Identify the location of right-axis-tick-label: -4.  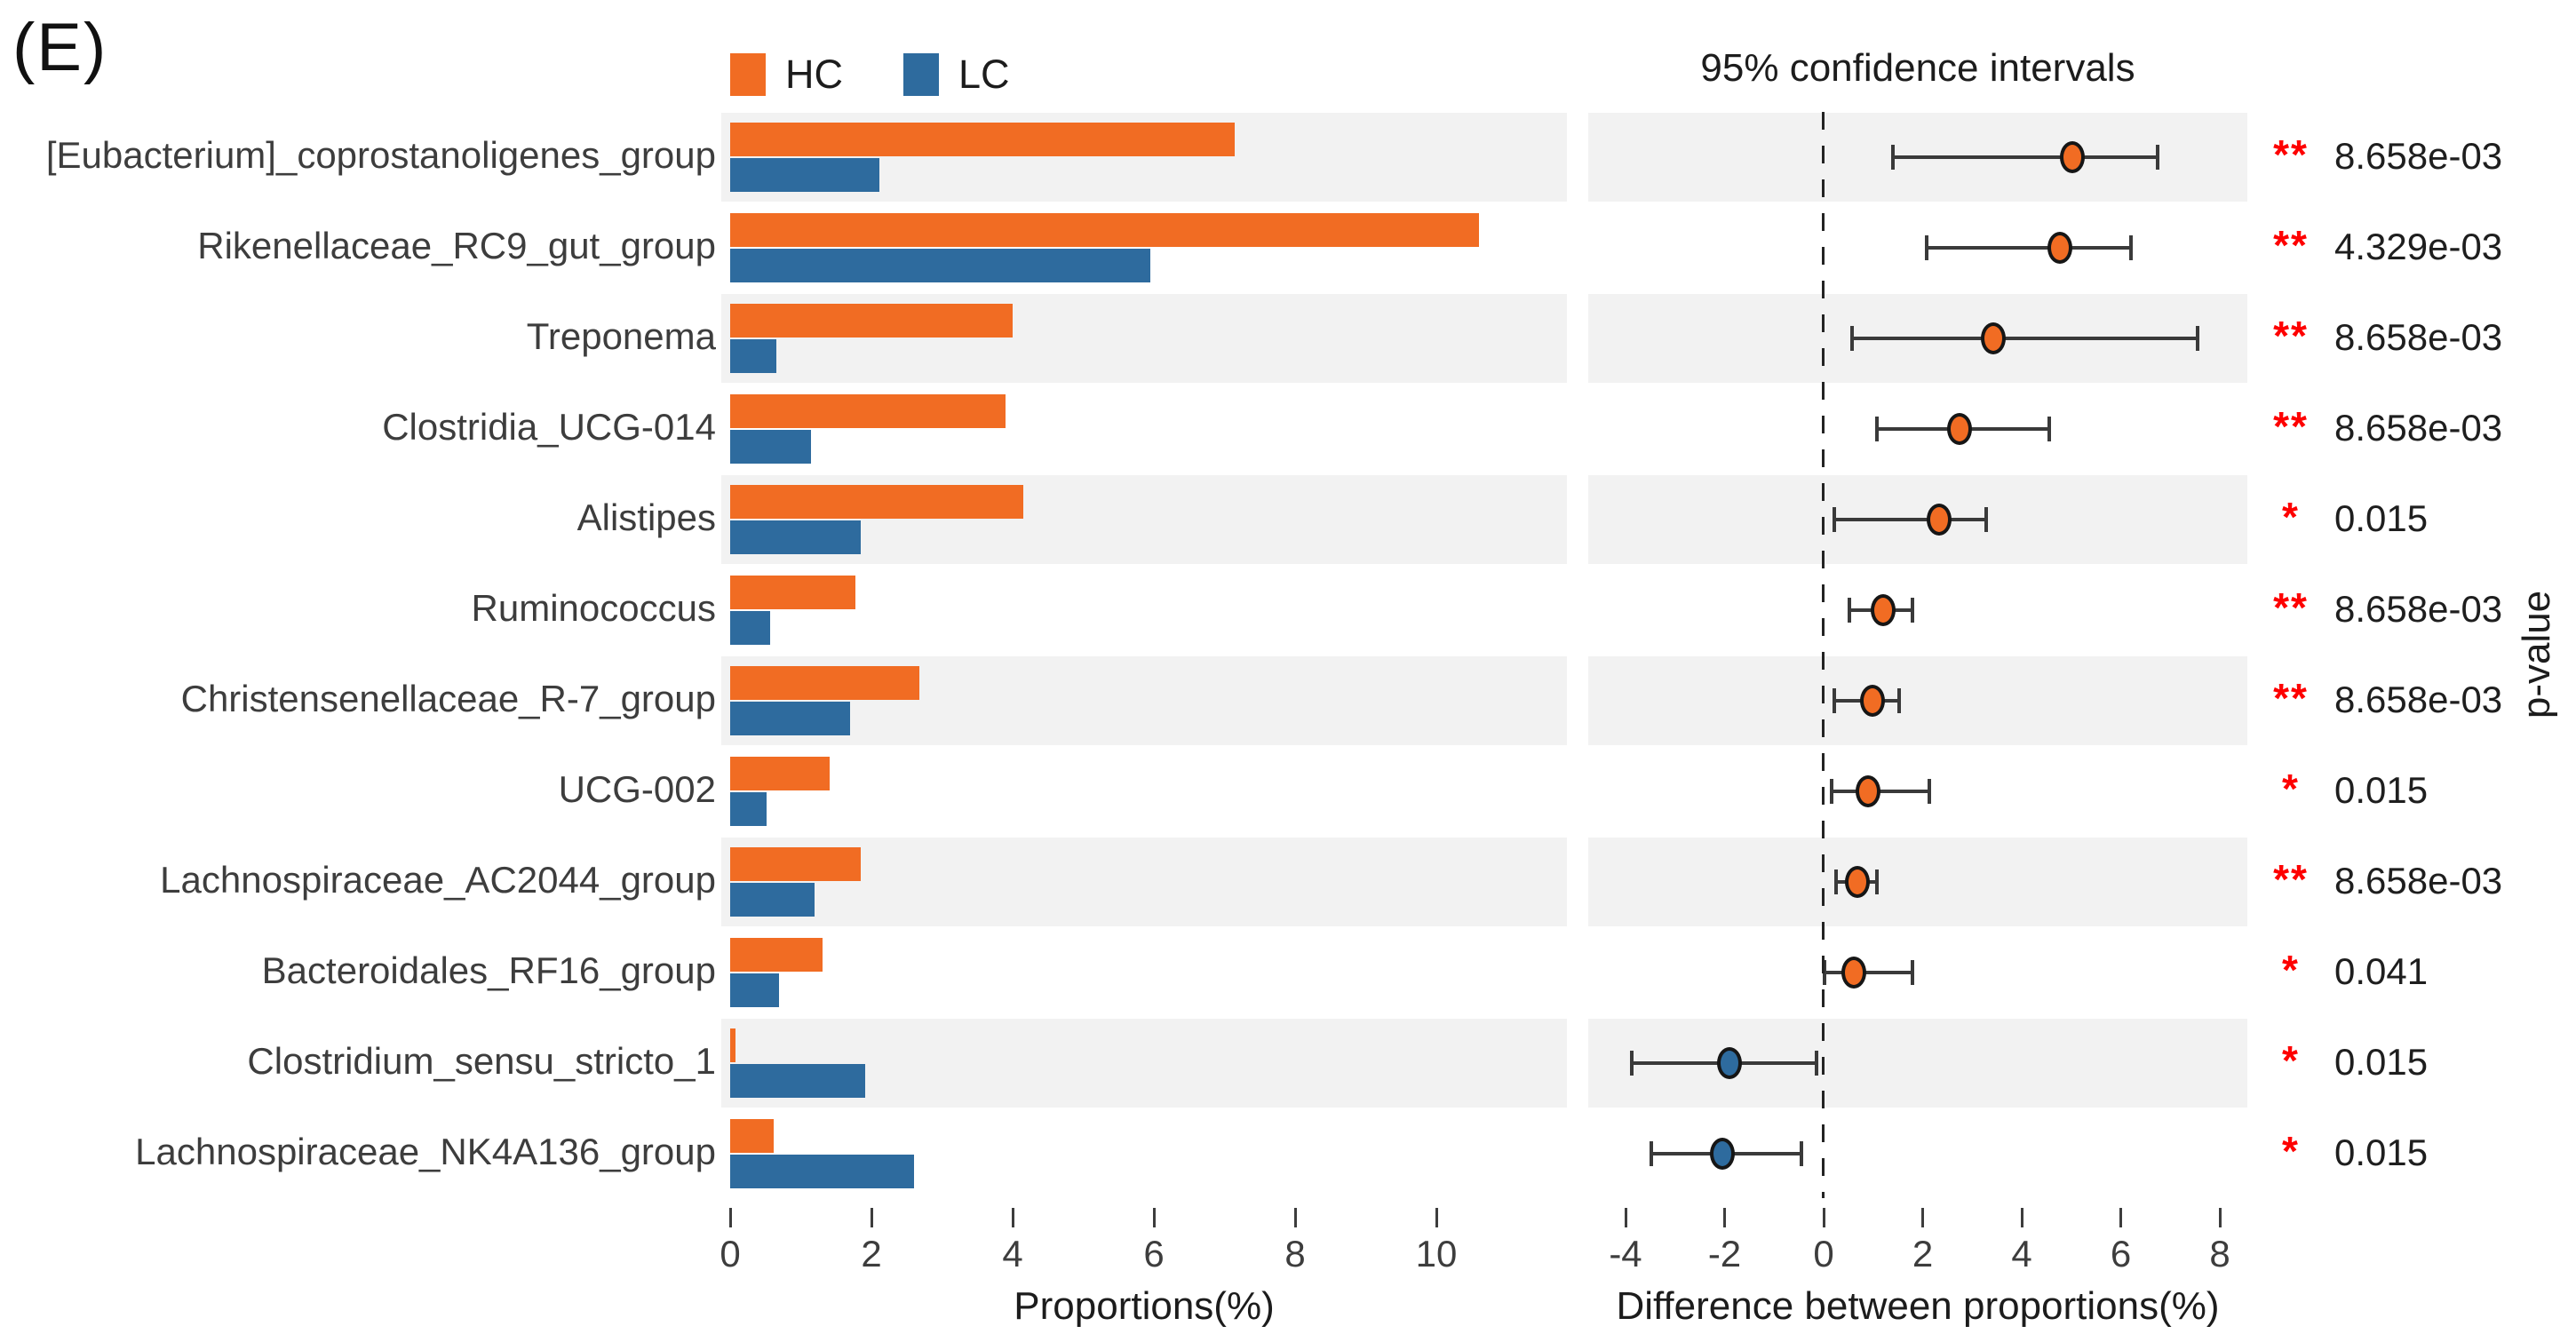
(1625, 1254).